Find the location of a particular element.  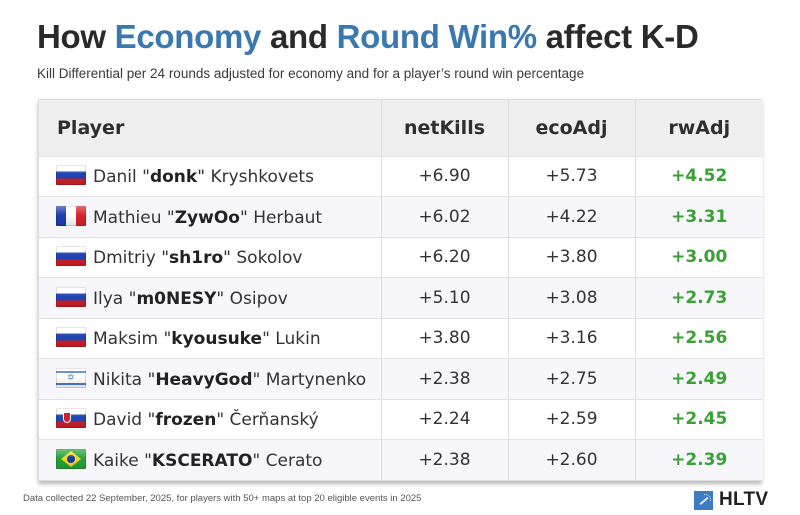

hltv-logo: HLTV is located at coordinates (731, 500).